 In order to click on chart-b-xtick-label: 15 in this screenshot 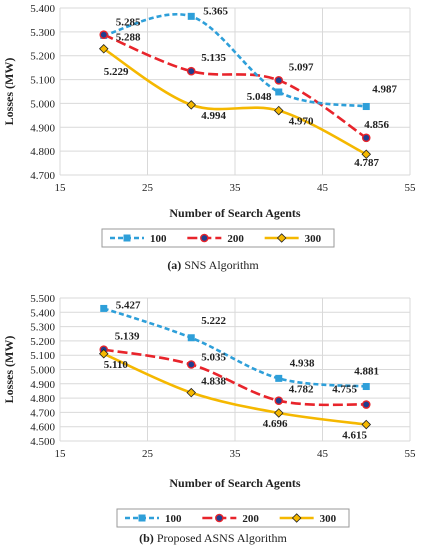, I will do `click(61, 454)`.